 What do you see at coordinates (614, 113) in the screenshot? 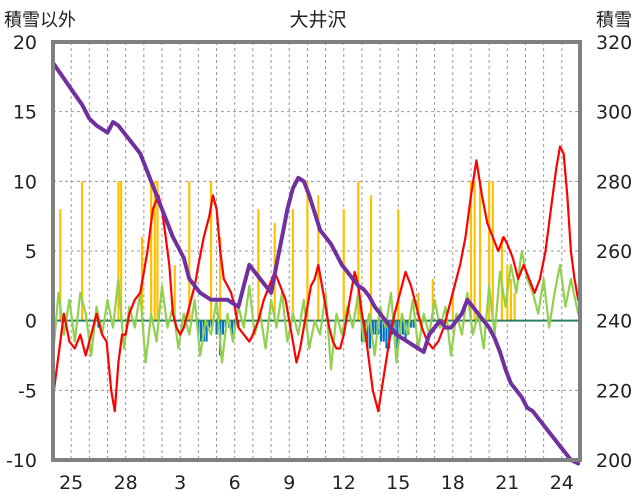
I see `y-right-tick-label: 300` at bounding box center [614, 113].